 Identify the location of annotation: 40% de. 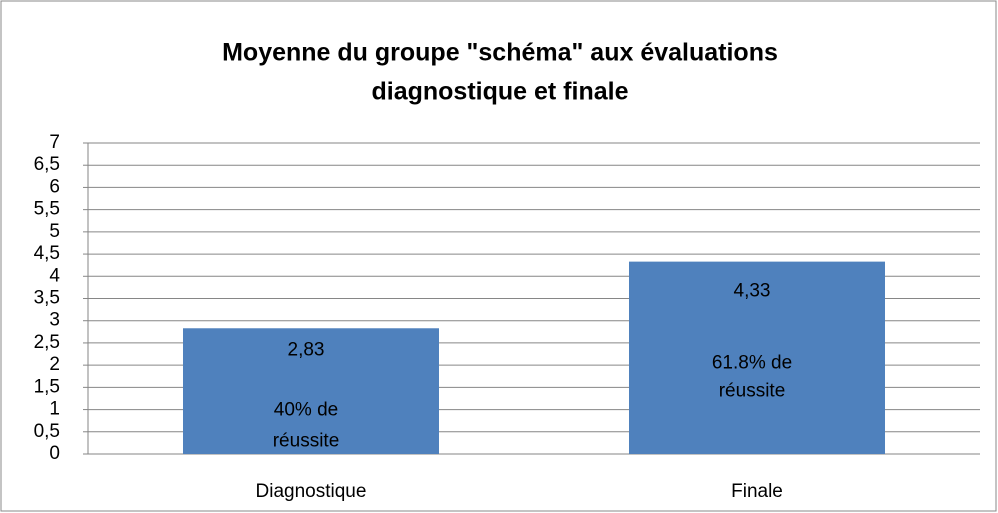
(306, 409).